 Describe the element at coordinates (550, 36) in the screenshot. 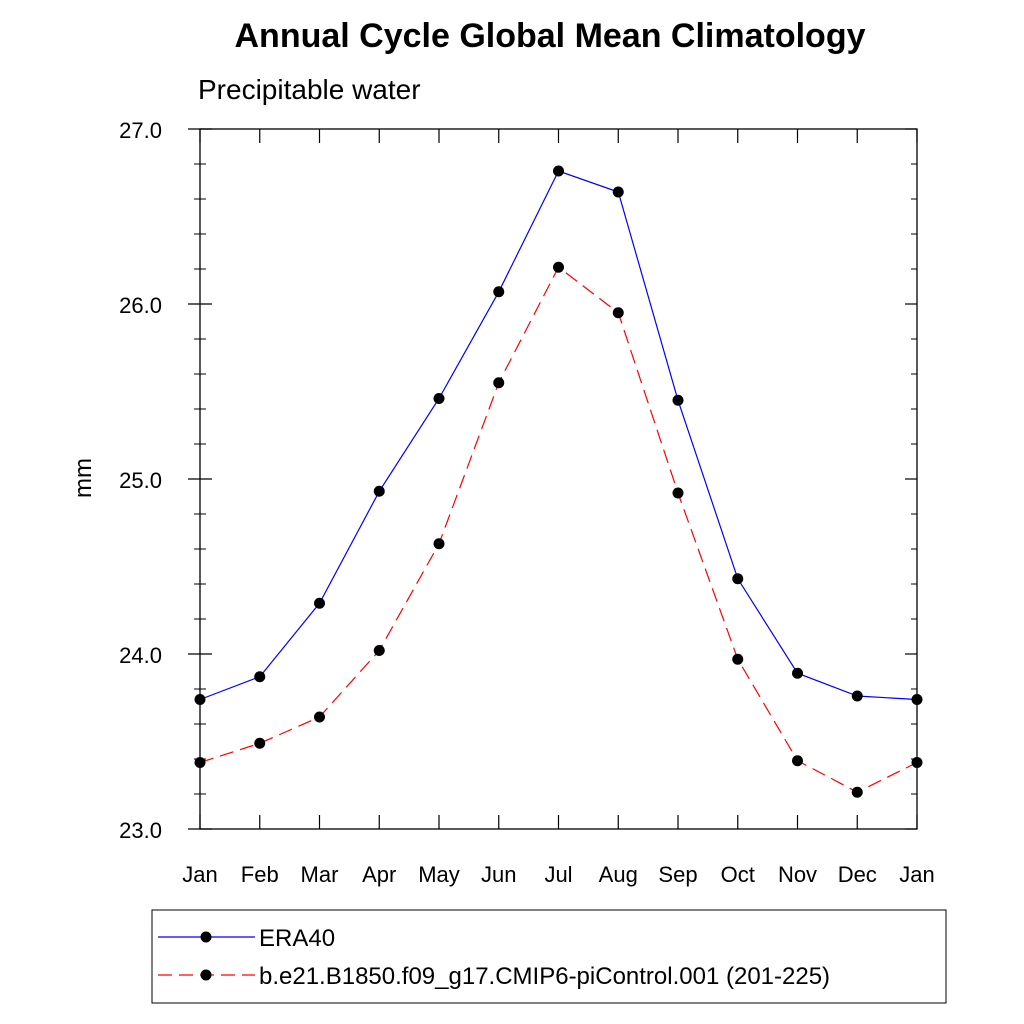

I see `chart-title: Annual Cycle Global Mean Climatology` at that location.